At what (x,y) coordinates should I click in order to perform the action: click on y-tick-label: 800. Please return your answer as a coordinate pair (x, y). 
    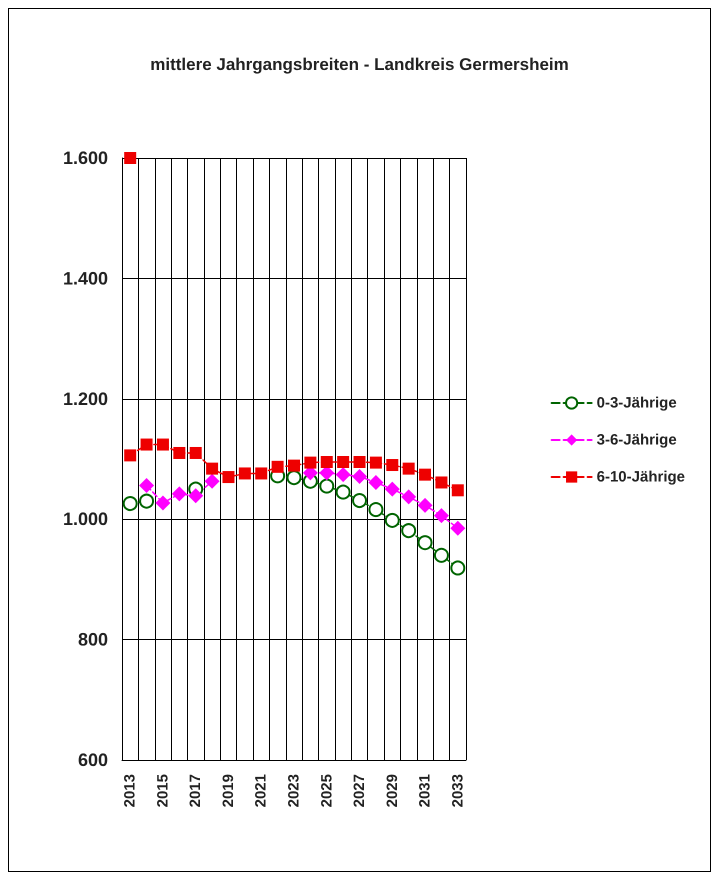
    Looking at the image, I should click on (93, 640).